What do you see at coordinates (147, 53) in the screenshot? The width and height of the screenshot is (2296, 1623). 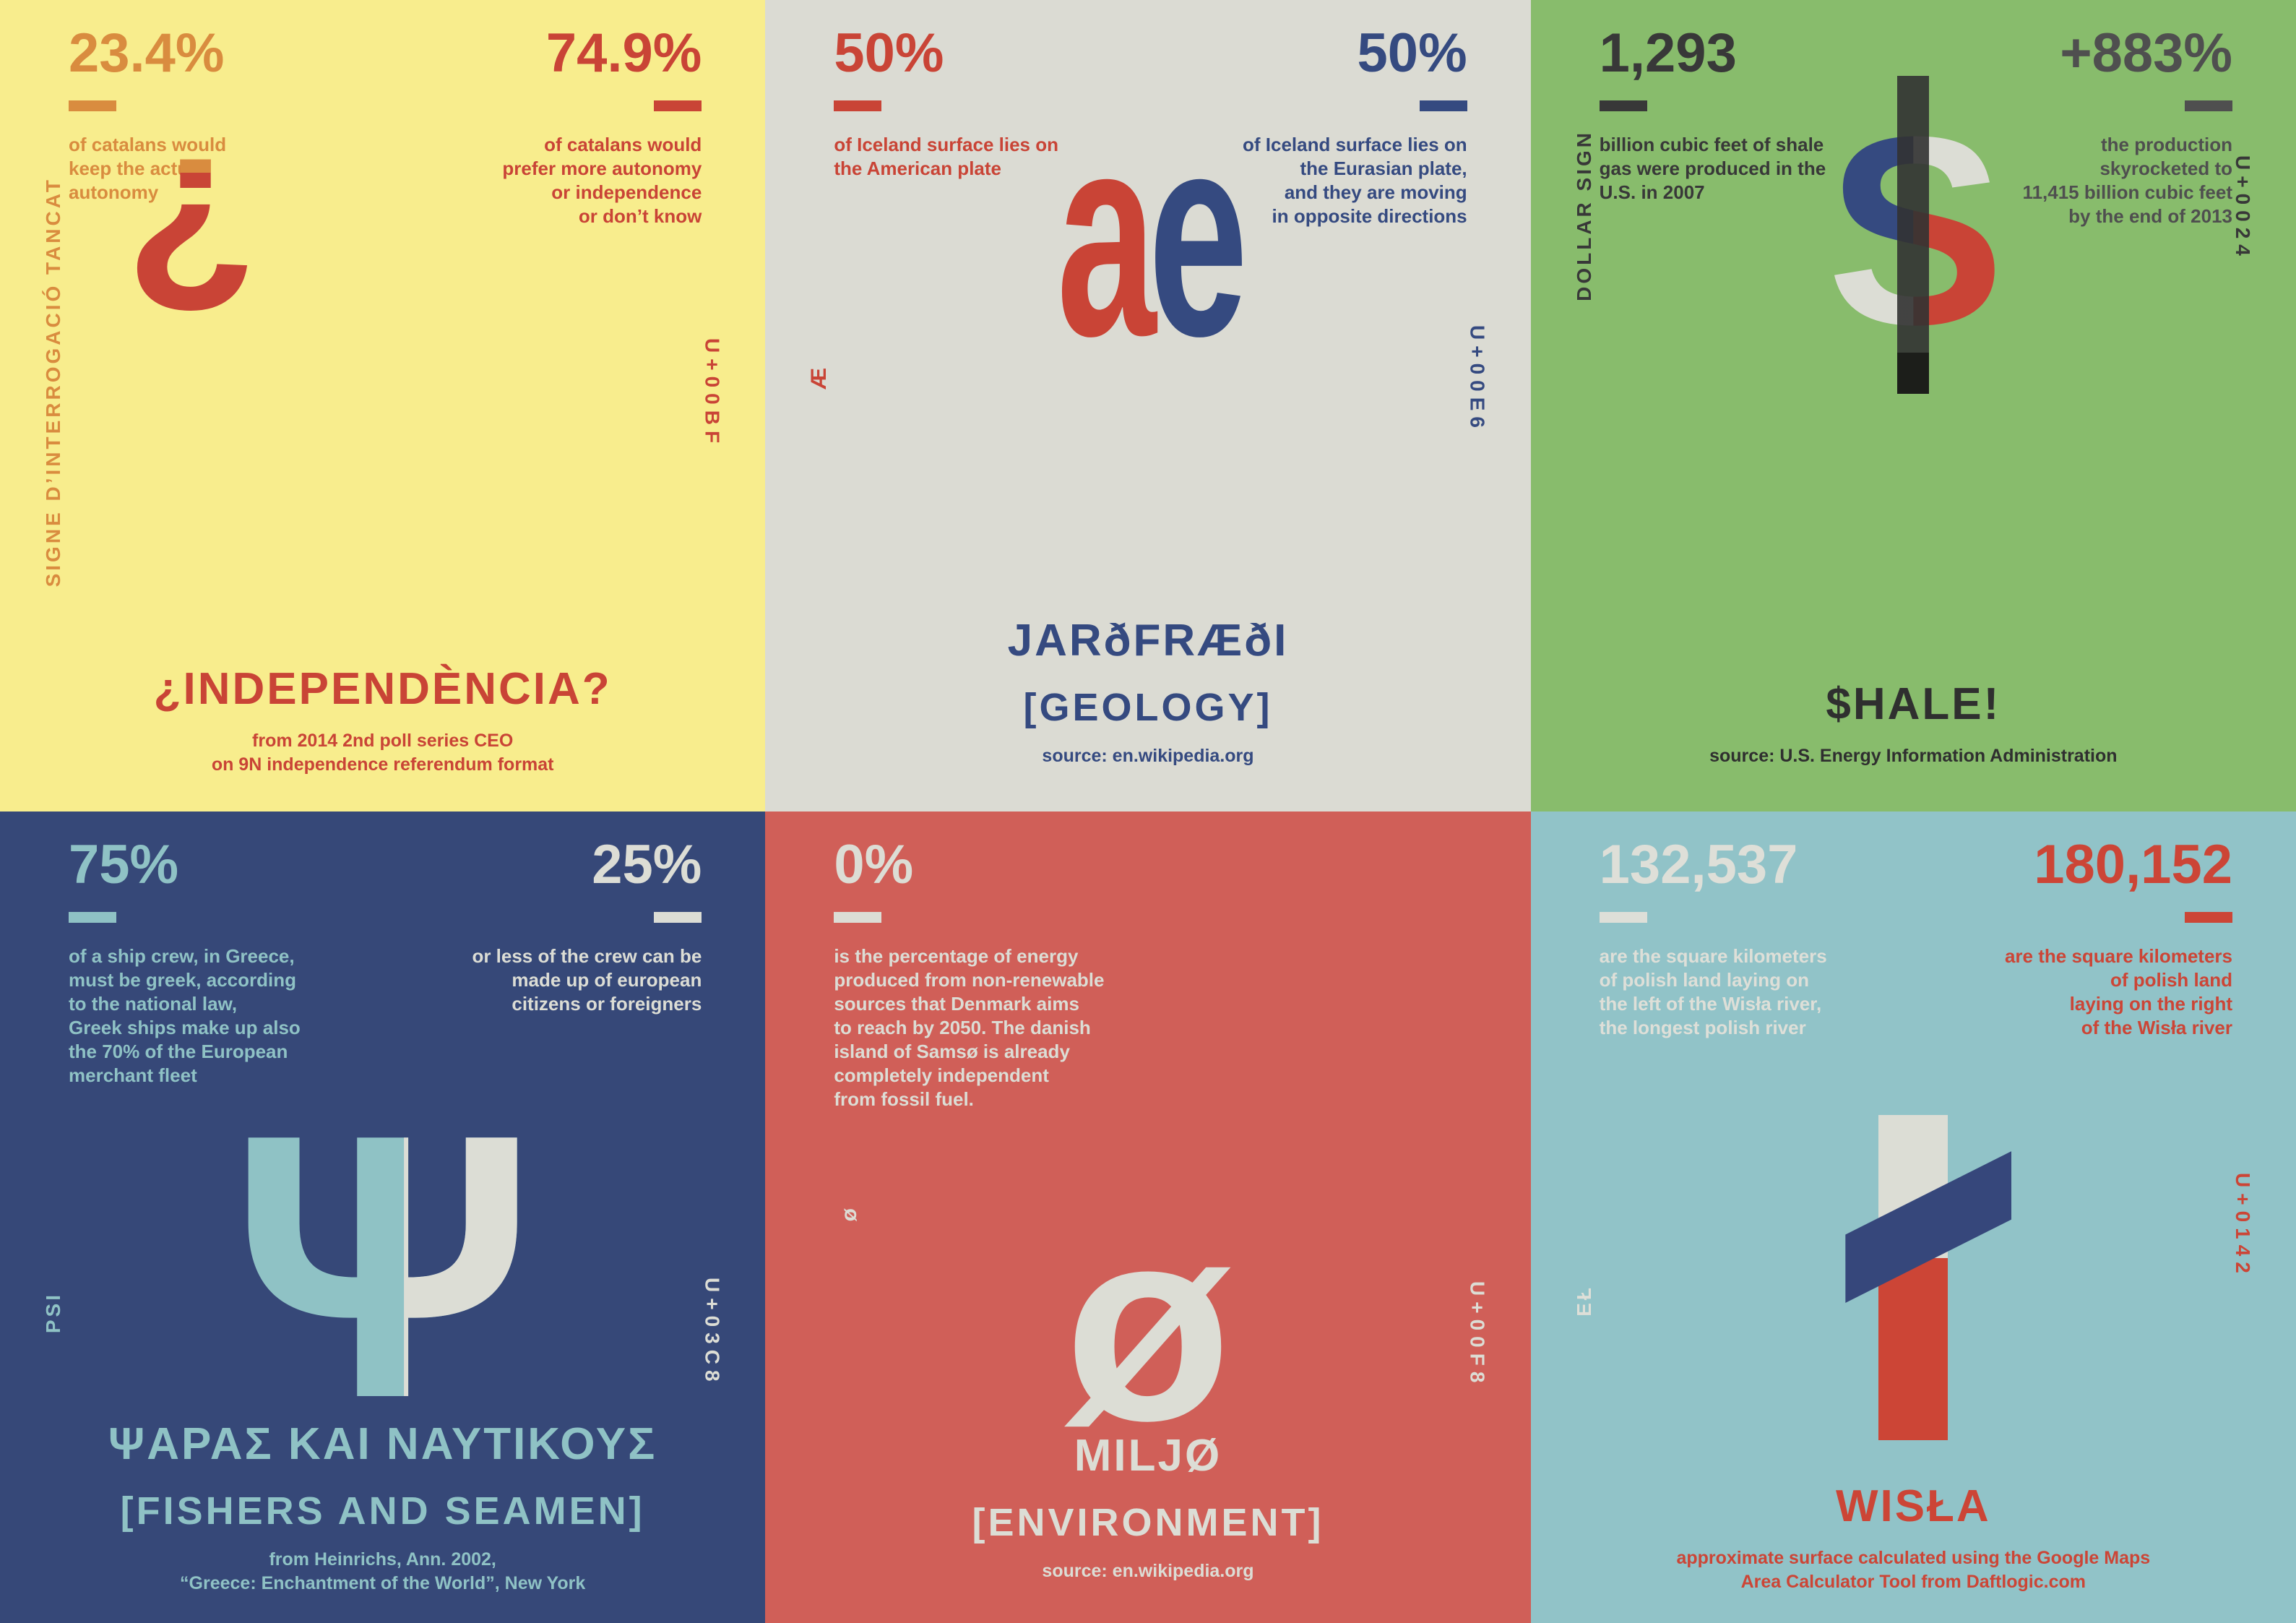 I see `stat-left-value: 23.4%` at bounding box center [147, 53].